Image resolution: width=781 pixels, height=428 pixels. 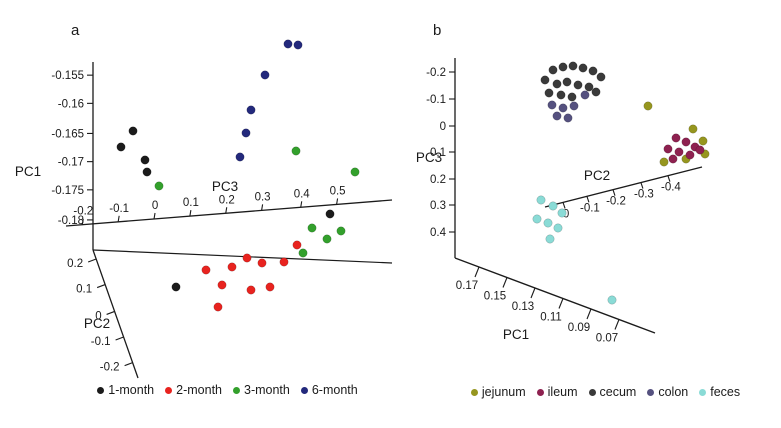 I want to click on box-edge, so click(x=242, y=256).